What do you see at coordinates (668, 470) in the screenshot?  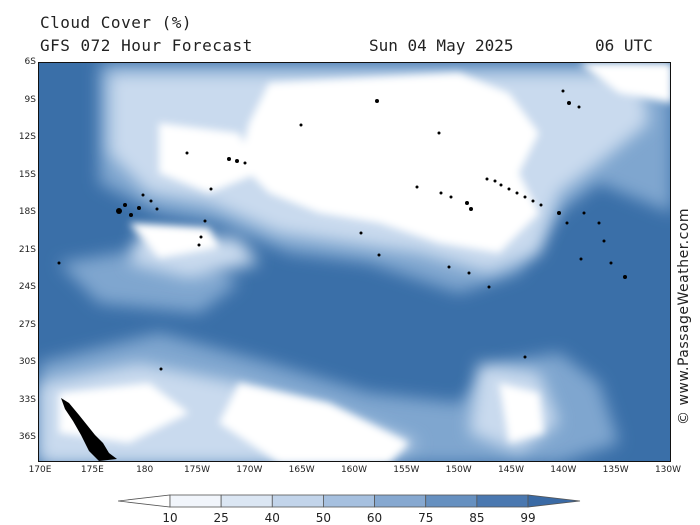 I see `longitude-label: 130W` at bounding box center [668, 470].